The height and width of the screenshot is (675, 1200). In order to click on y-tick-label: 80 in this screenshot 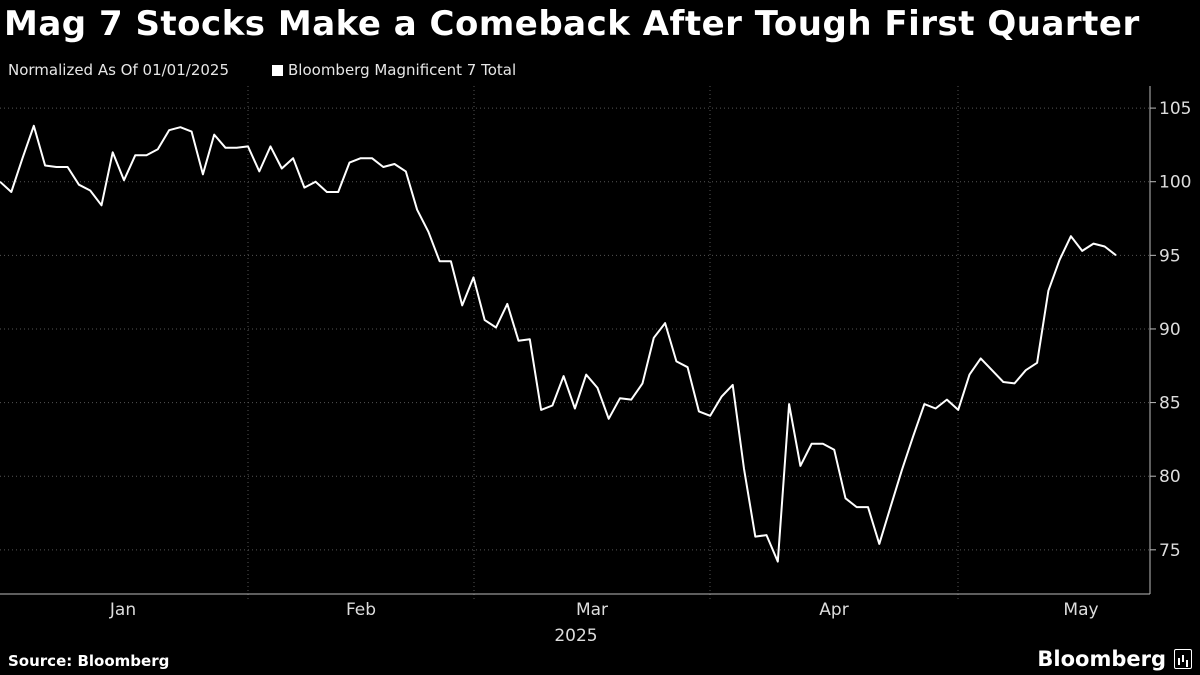, I will do `click(1170, 477)`.